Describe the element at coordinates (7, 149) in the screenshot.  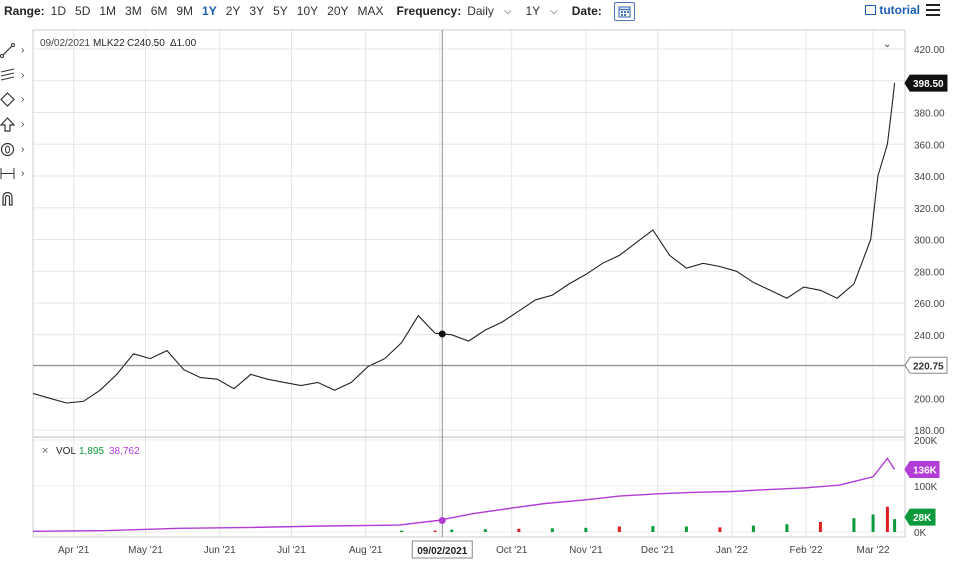
I see `text-tool-icon` at that location.